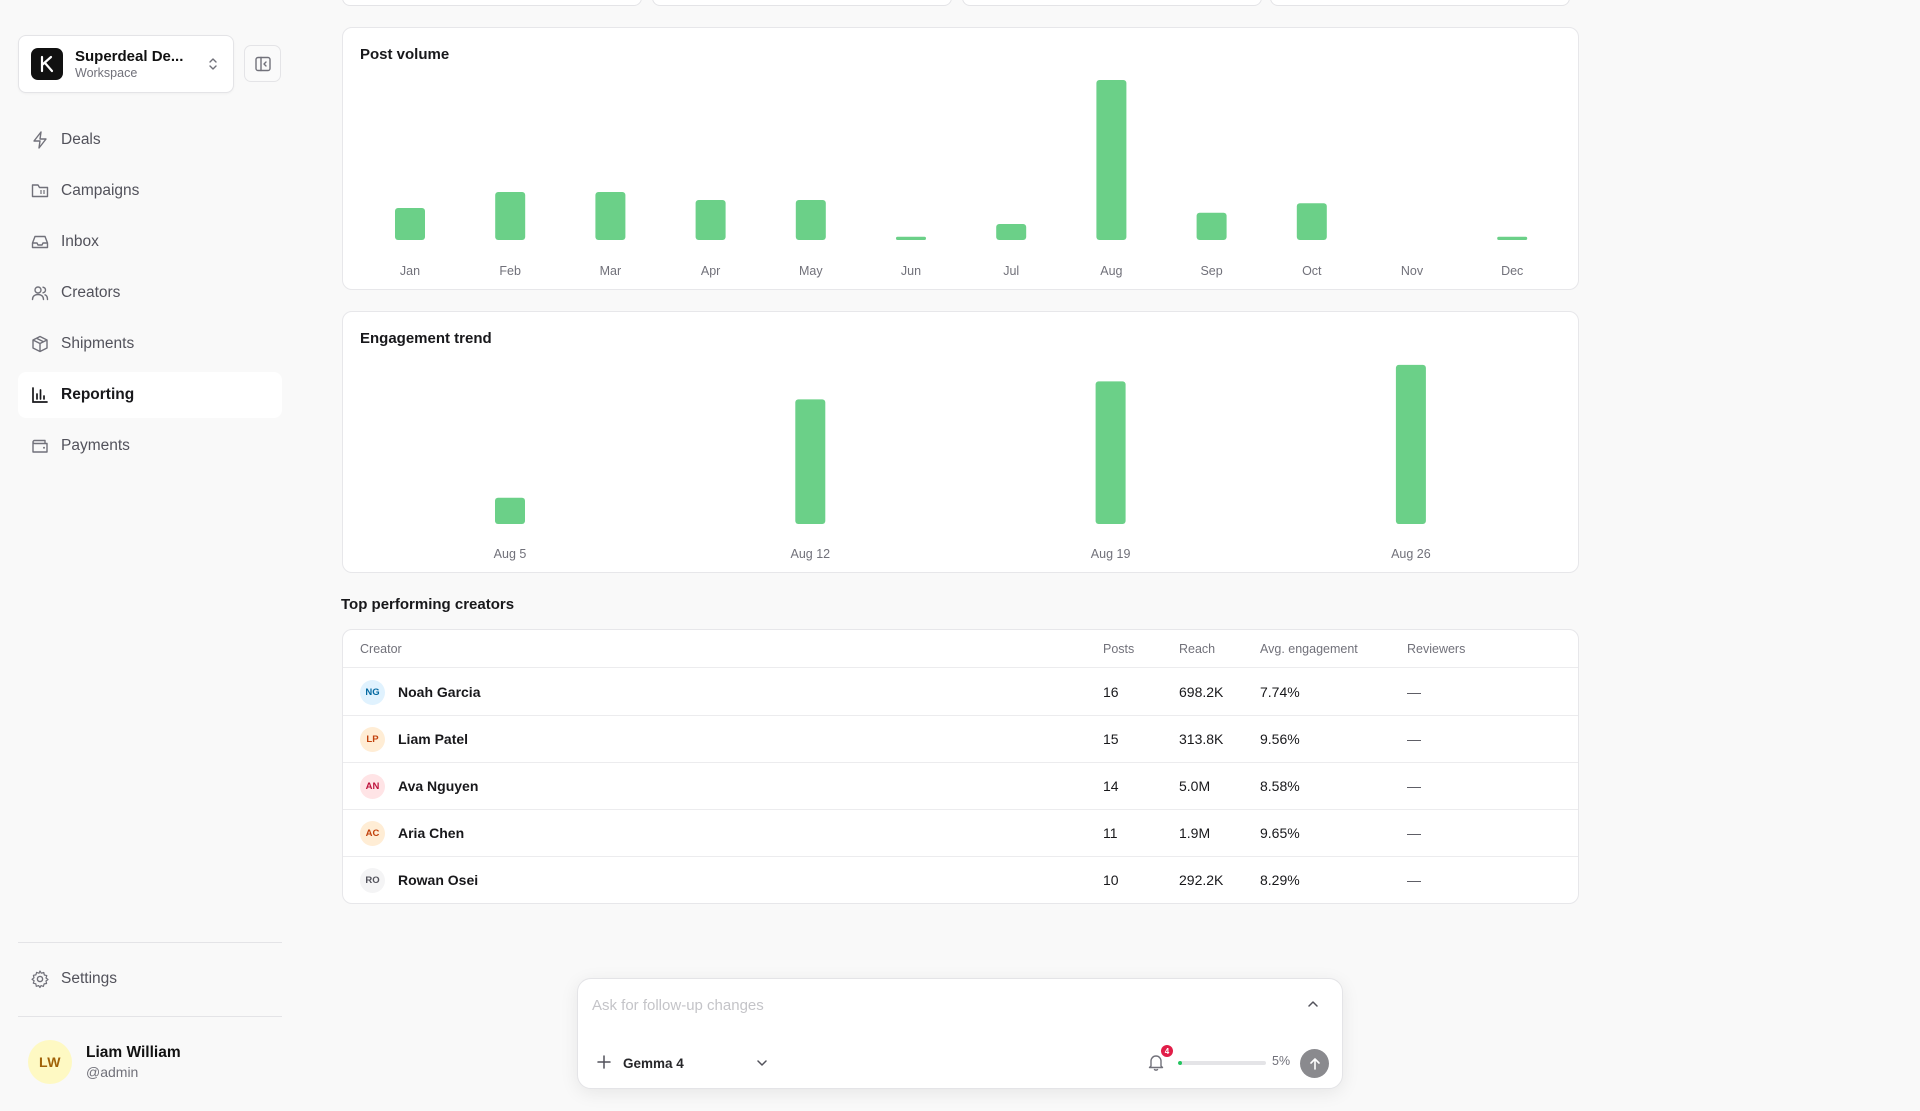 The height and width of the screenshot is (1111, 1920). What do you see at coordinates (150, 191) in the screenshot?
I see `sidebar-item-campaigns: Campaigns` at bounding box center [150, 191].